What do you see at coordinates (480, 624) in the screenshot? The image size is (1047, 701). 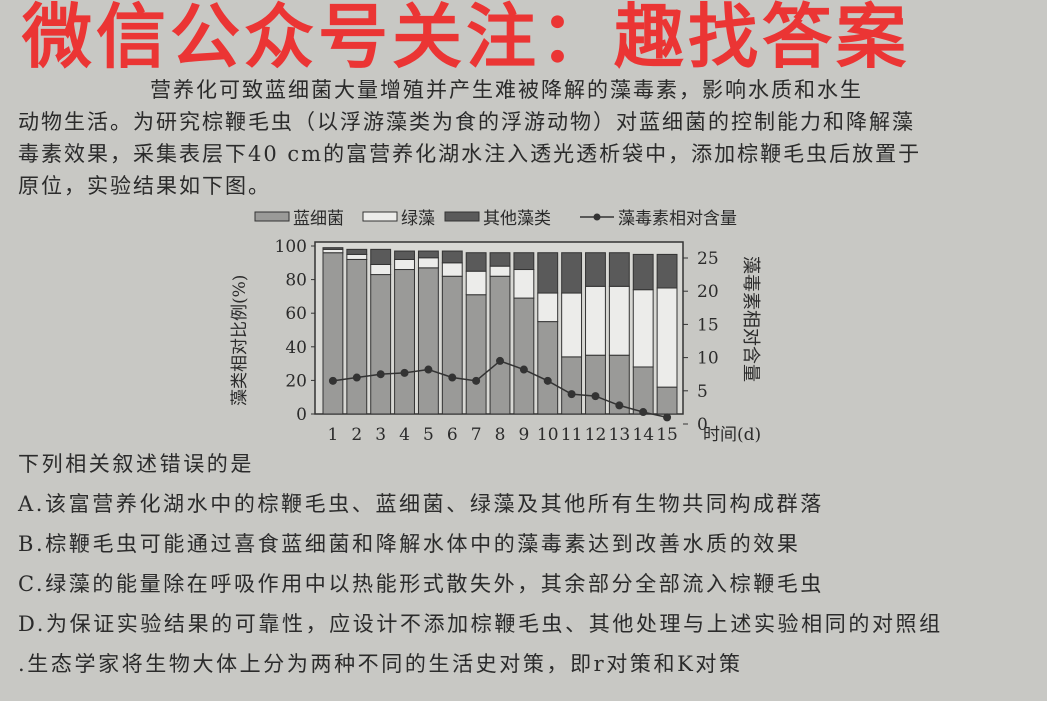 I see `option-d: D.为保证实验结果的可靠性，应设计不添加棕鞭毛虫、其他处理与上述实验相同的对照组` at bounding box center [480, 624].